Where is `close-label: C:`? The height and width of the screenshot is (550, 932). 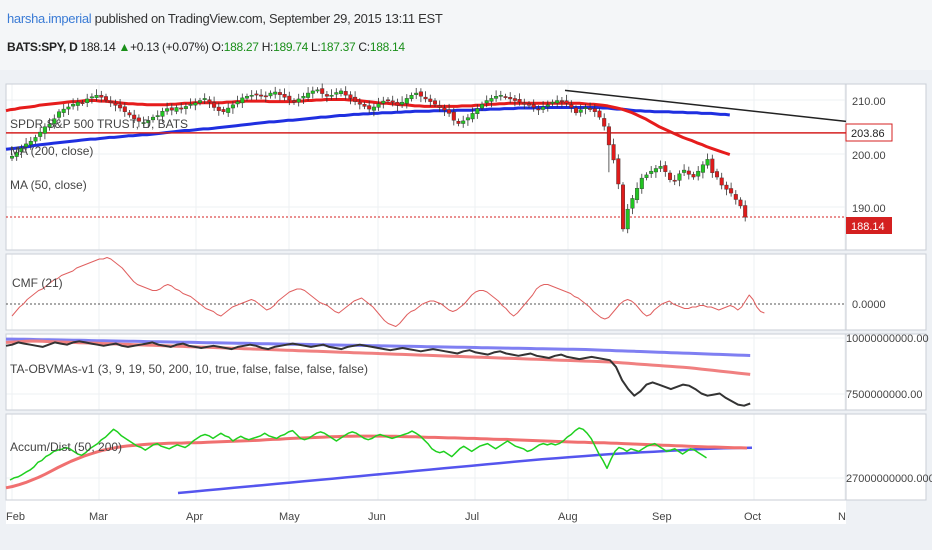
close-label: C: is located at coordinates (364, 47).